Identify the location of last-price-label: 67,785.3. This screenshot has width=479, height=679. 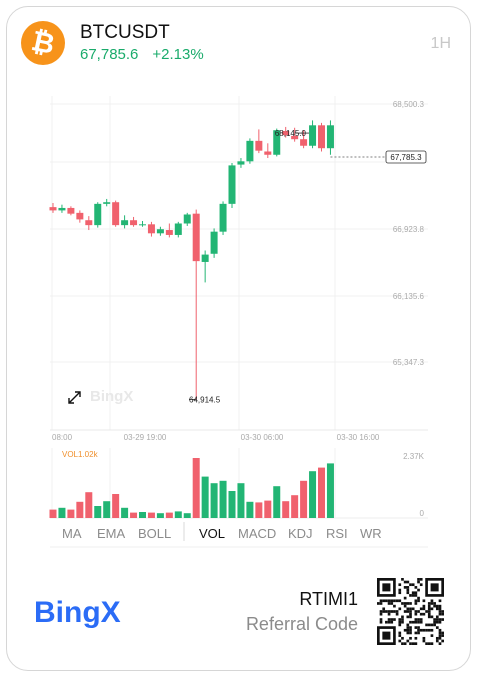
(406, 157).